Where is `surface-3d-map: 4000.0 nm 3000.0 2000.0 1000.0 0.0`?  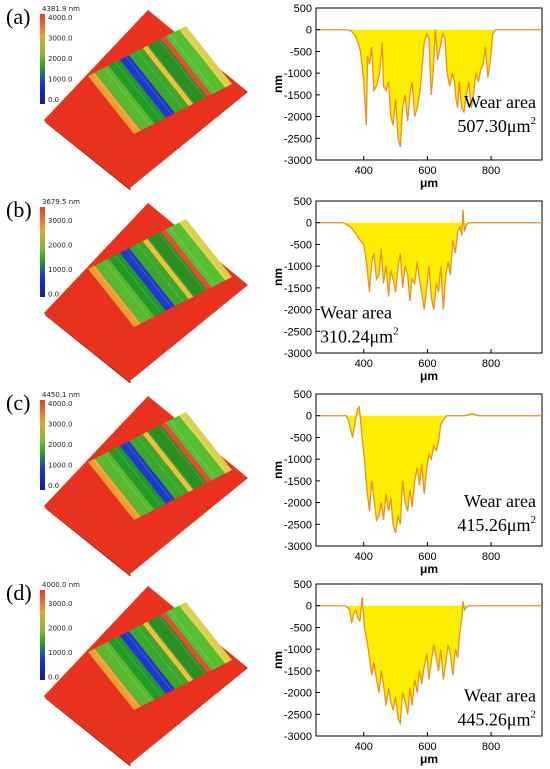
surface-3d-map: 4000.0 nm 3000.0 2000.0 1000.0 0.0 is located at coordinates (144, 673).